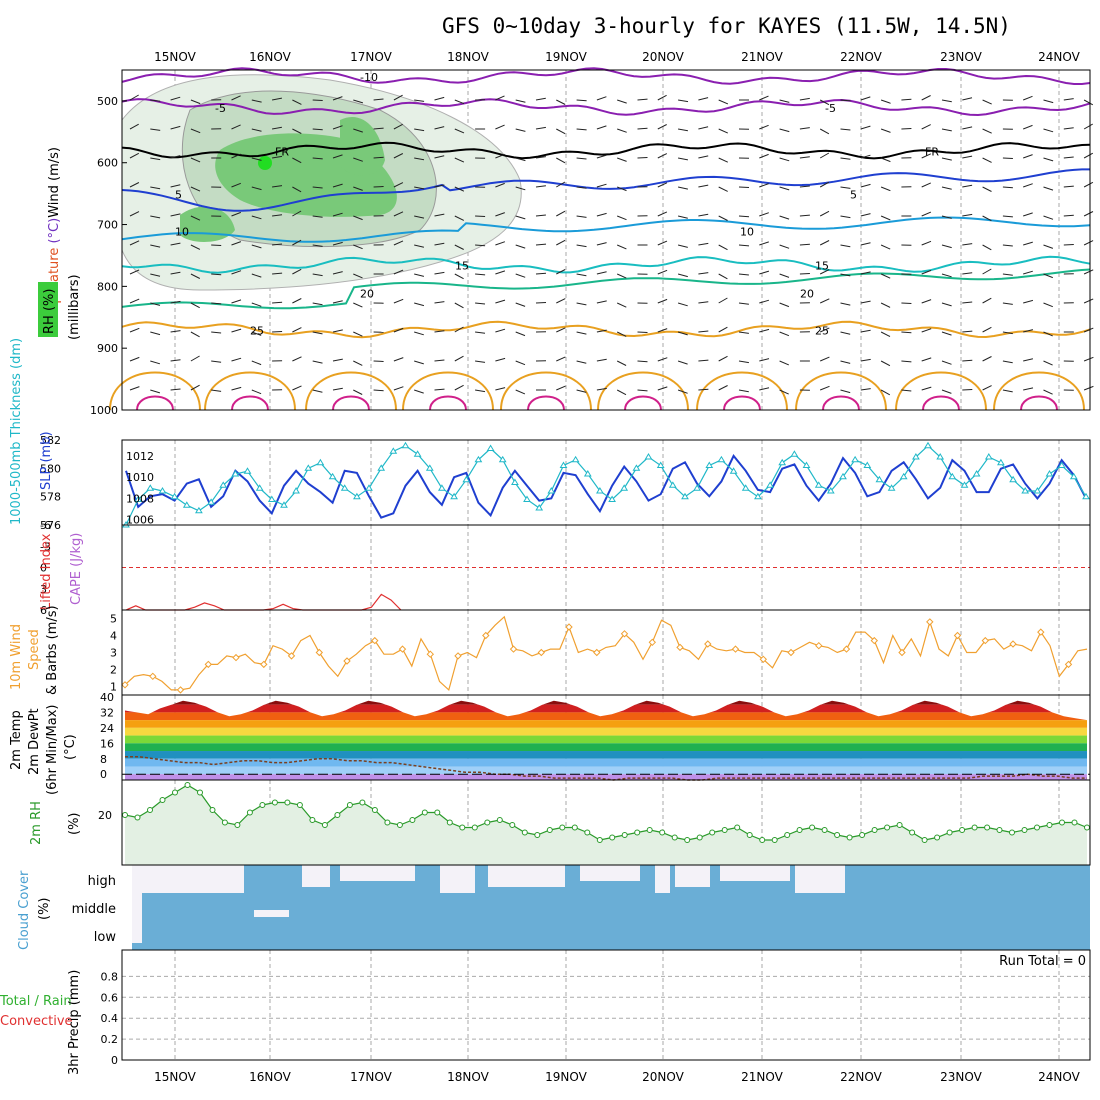  What do you see at coordinates (107, 348) in the screenshot?
I see `y-tick-label: 900` at bounding box center [107, 348].